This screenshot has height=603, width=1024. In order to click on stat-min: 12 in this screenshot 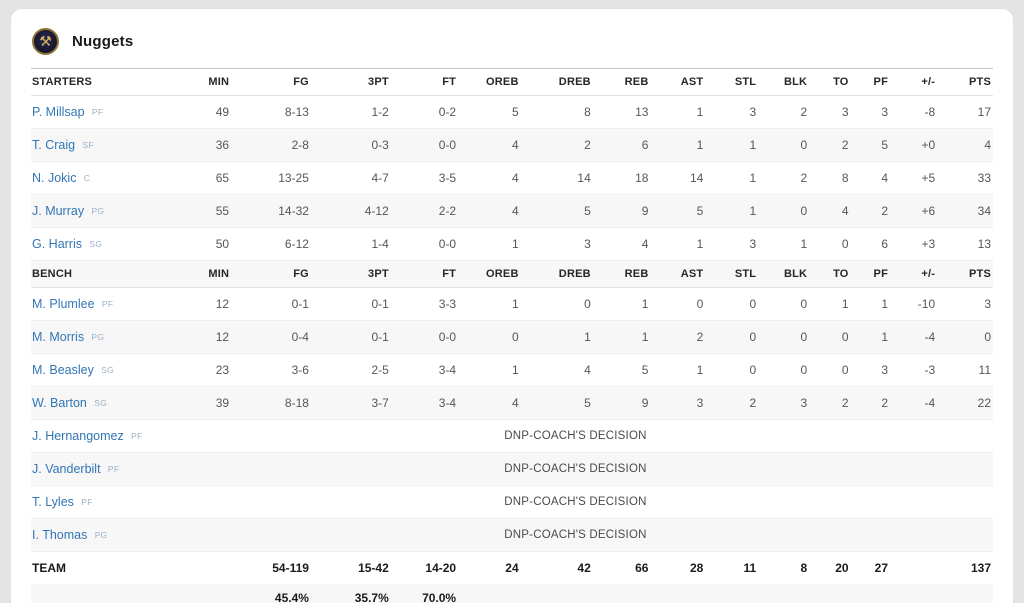, I will do `click(195, 304)`.